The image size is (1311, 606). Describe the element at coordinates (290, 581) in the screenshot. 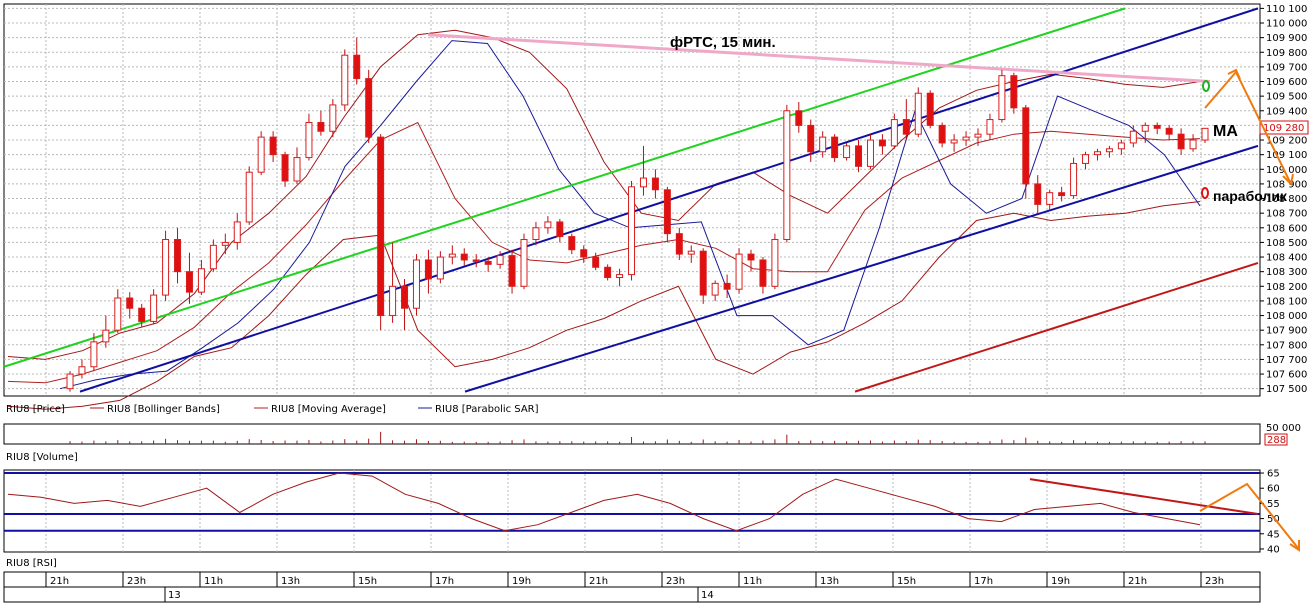

I see `x-tick-label: 13h` at that location.